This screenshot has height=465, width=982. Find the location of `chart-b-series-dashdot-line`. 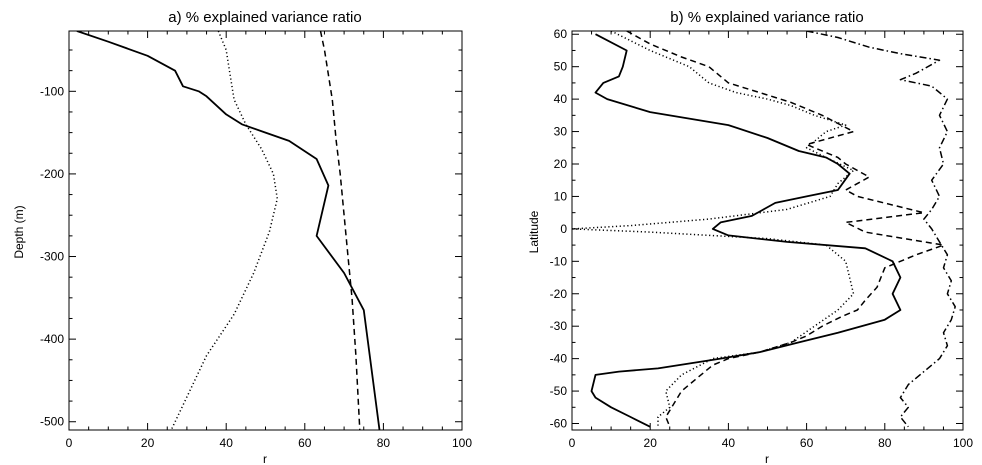

chart-b-series-dashdot-line is located at coordinates (881, 229).